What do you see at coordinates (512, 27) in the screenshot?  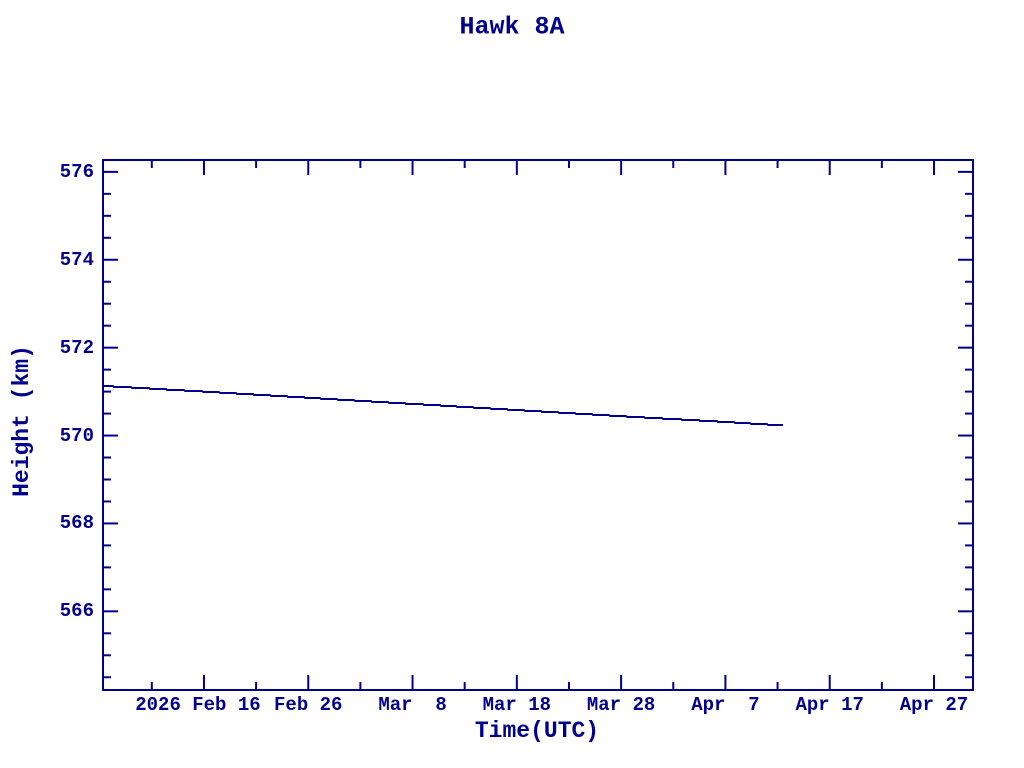 I see `chart-title: Hawk 8A` at bounding box center [512, 27].